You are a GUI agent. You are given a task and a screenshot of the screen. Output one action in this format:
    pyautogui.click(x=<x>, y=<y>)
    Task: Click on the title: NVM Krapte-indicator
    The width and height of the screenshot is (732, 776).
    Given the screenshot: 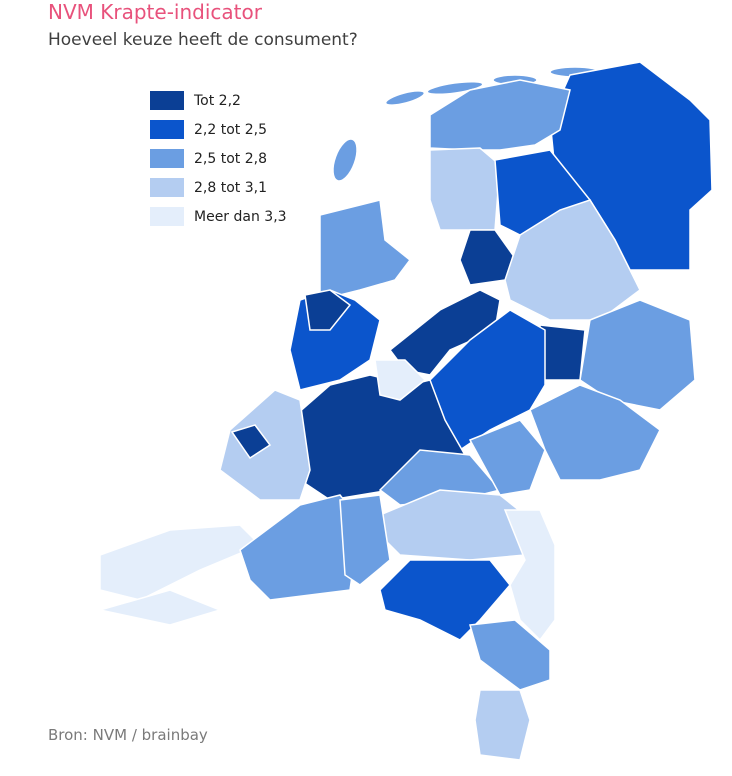 What is the action you would take?
    pyautogui.click(x=155, y=12)
    